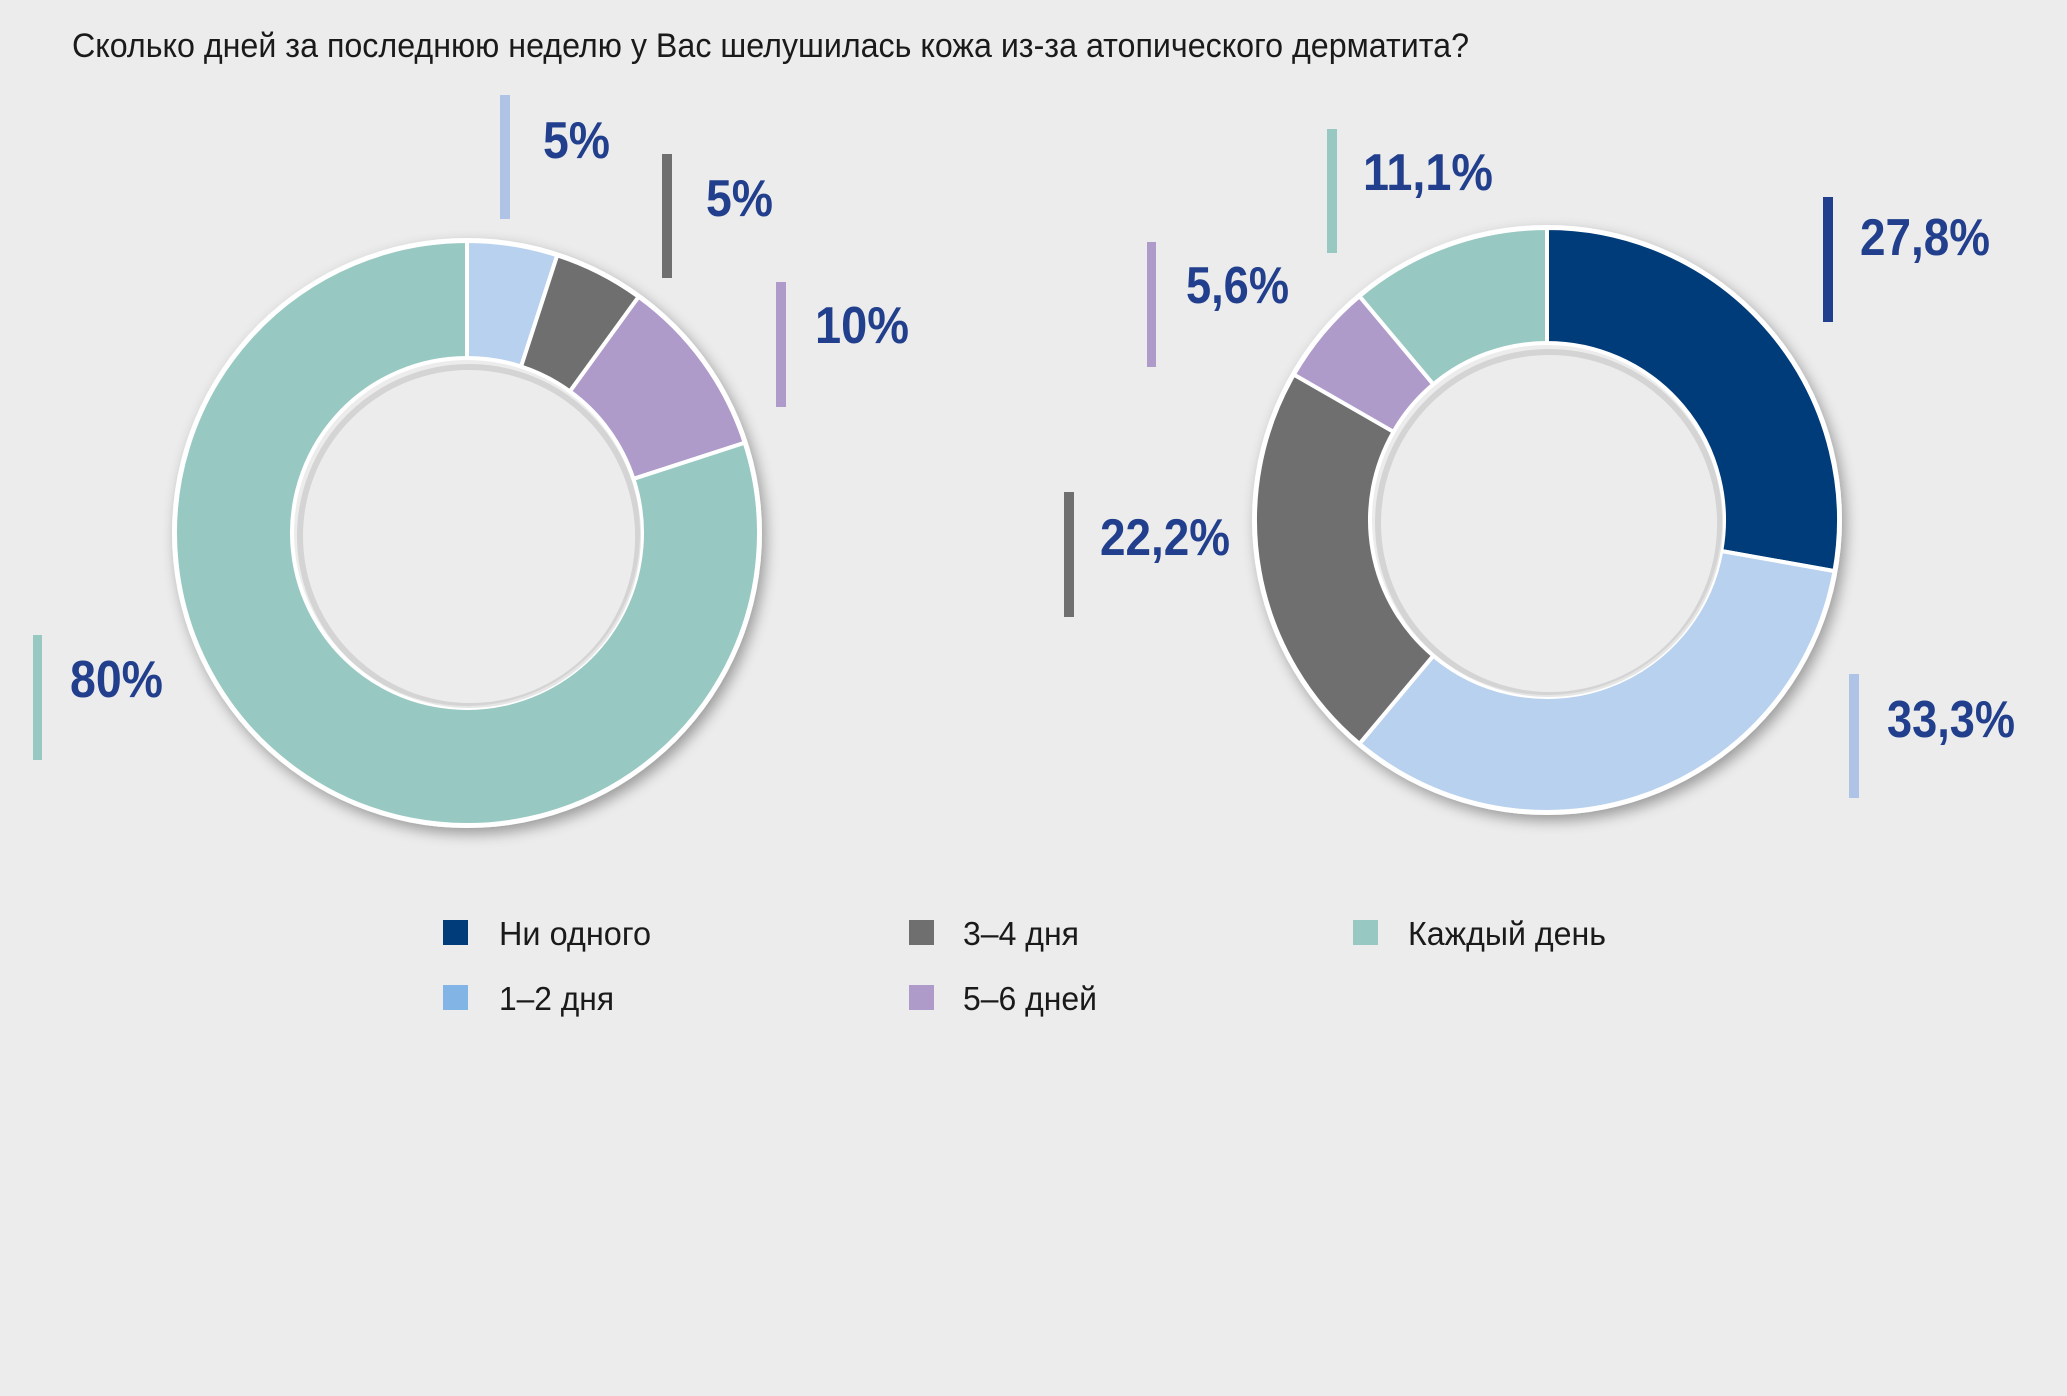  I want to click on data-label-right-1-2: 33,3%, so click(1932, 736).